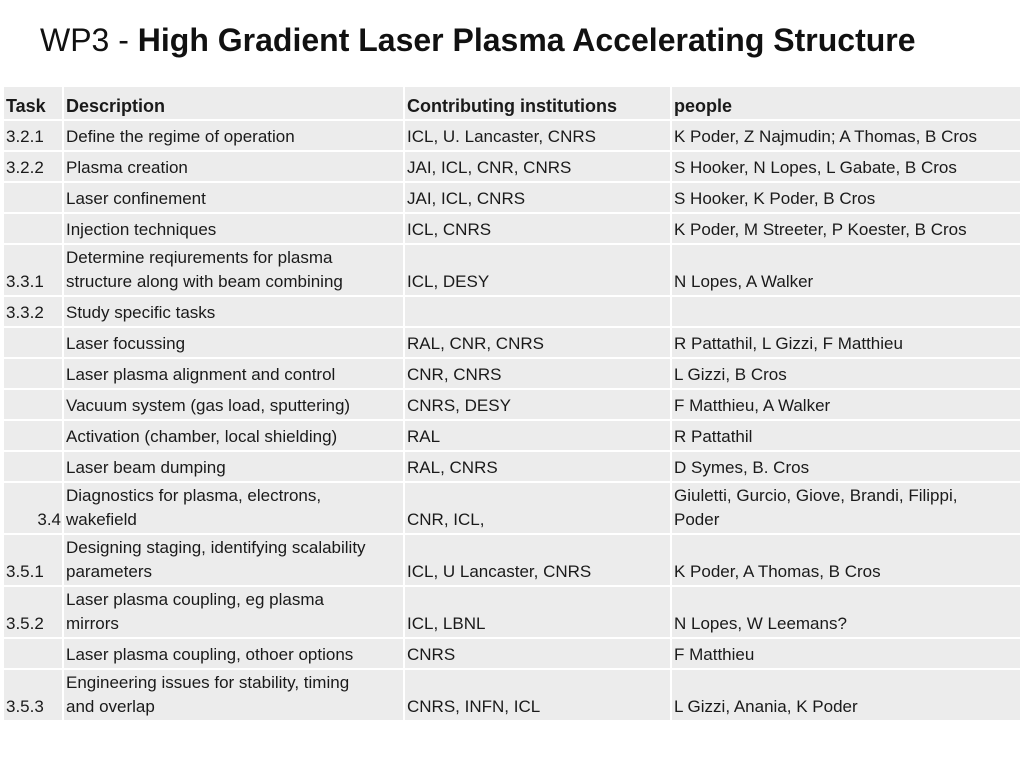 The width and height of the screenshot is (1024, 768). Describe the element at coordinates (33, 166) in the screenshot. I see `task-cell: 3.2.2` at that location.